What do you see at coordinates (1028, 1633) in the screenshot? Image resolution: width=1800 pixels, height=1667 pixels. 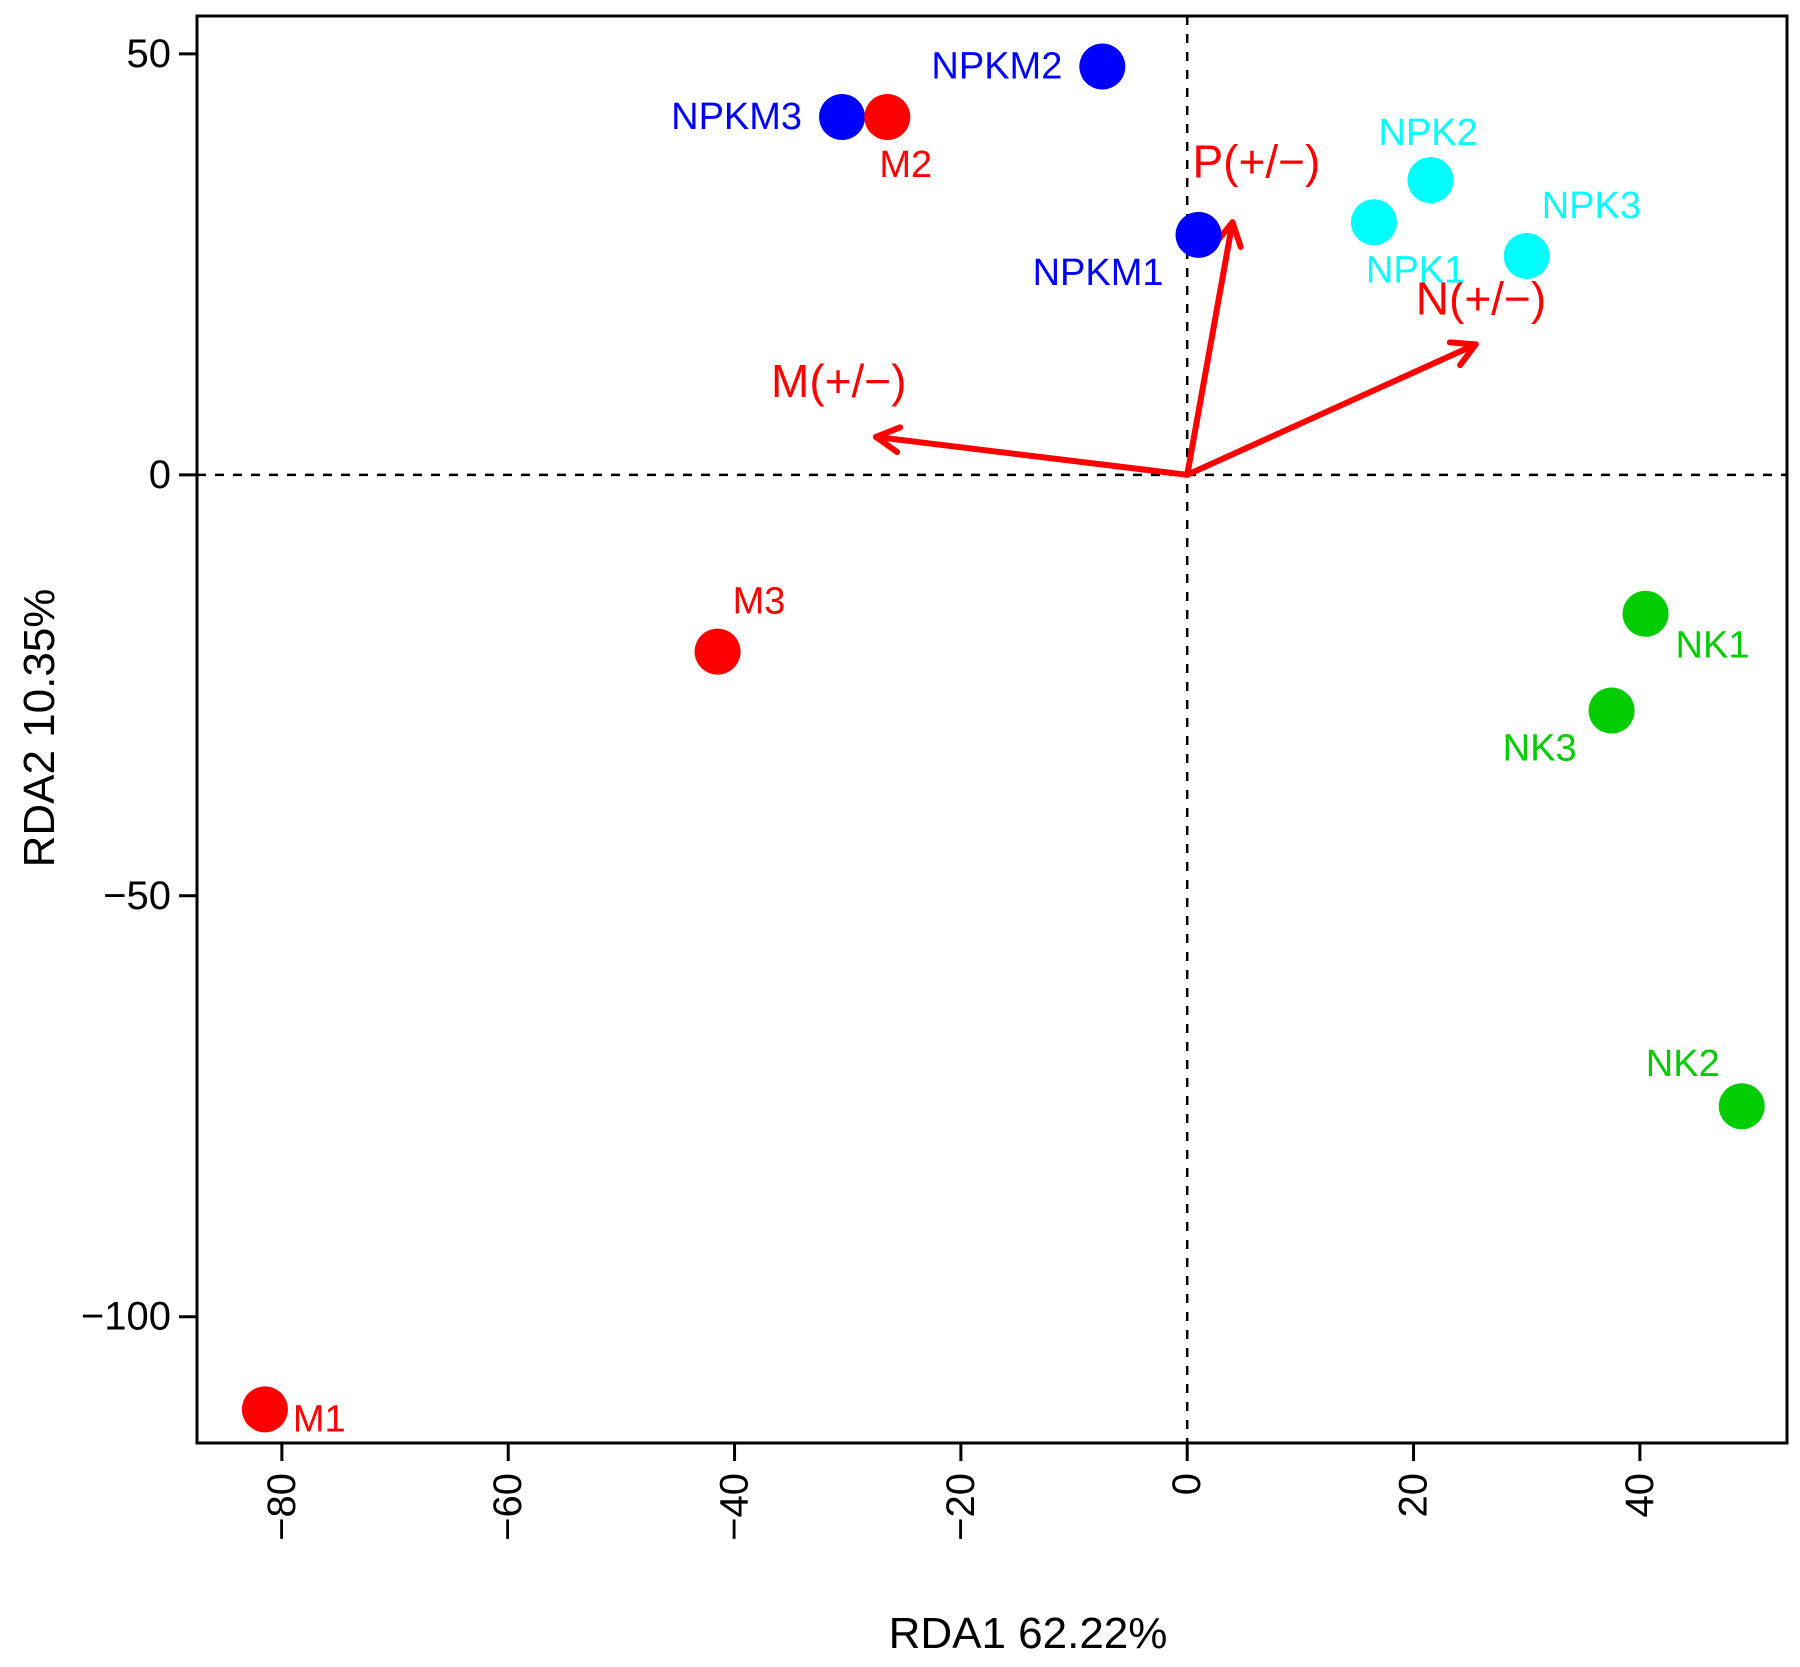 I see `x-axis-title: RDA1 62.22%` at bounding box center [1028, 1633].